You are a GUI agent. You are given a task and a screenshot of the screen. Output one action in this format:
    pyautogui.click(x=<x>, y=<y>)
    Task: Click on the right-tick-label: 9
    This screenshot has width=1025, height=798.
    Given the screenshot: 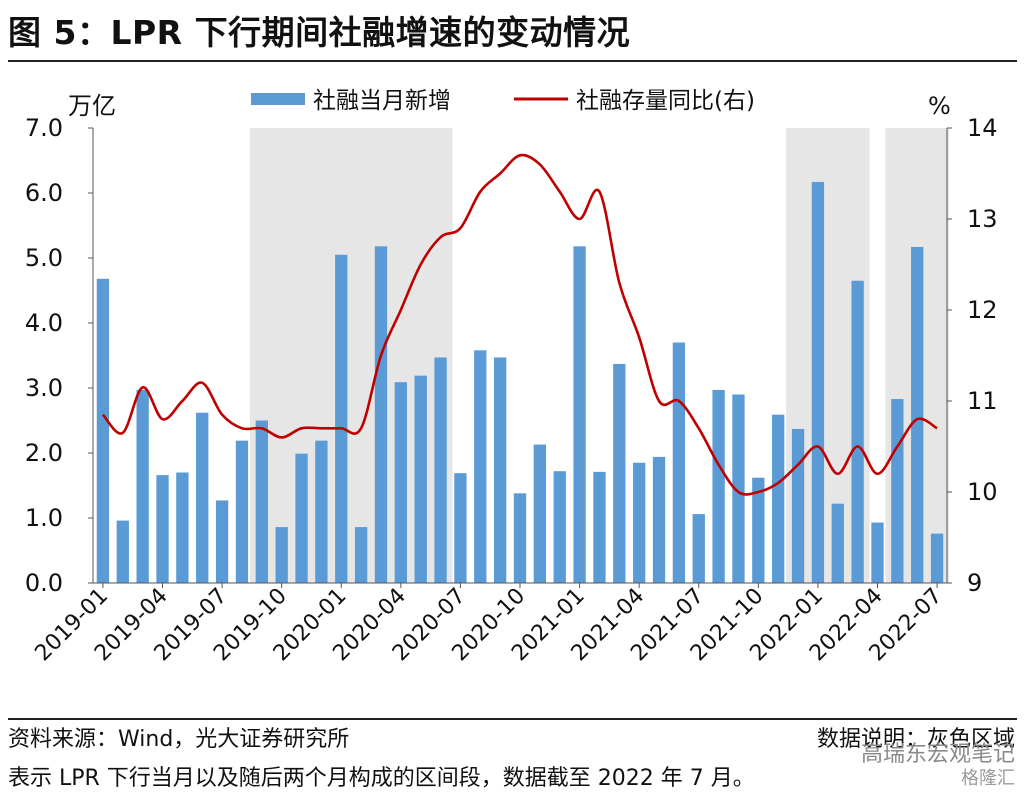 What is the action you would take?
    pyautogui.click(x=974, y=583)
    